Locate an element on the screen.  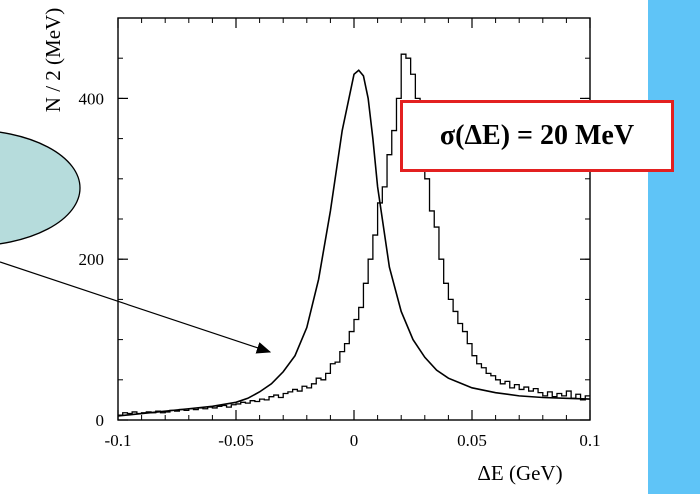
x-tick-label: -0.1 is located at coordinates (118, 440).